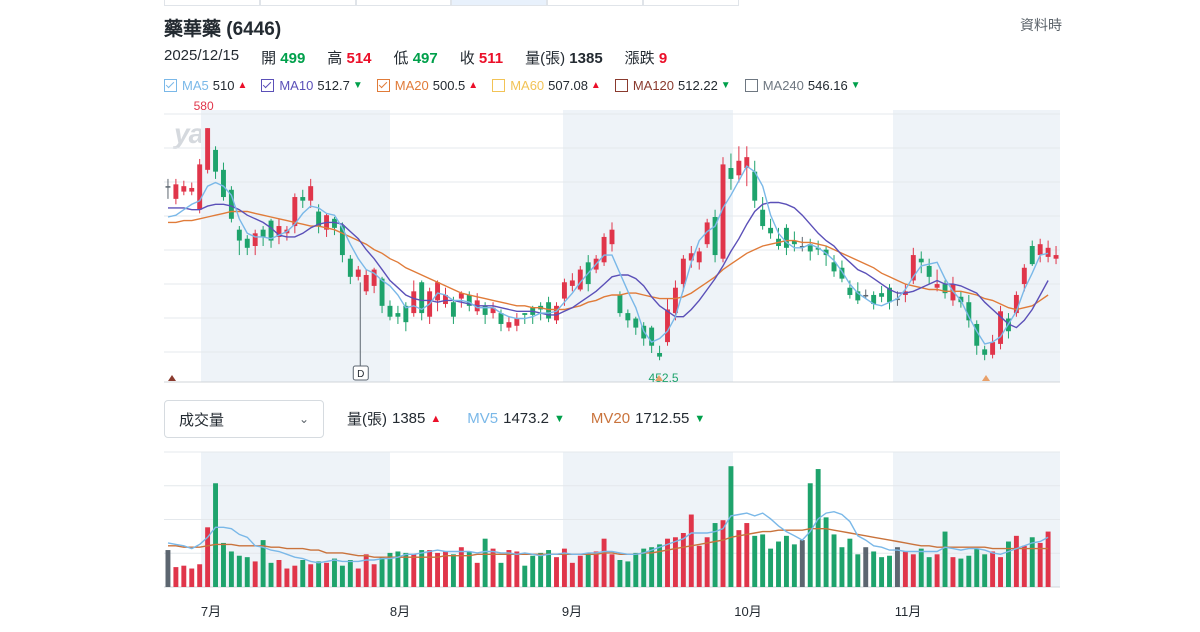  What do you see at coordinates (312, 85) in the screenshot?
I see `ma-legend-item-ma10: MA10 512.7 ▼` at bounding box center [312, 85].